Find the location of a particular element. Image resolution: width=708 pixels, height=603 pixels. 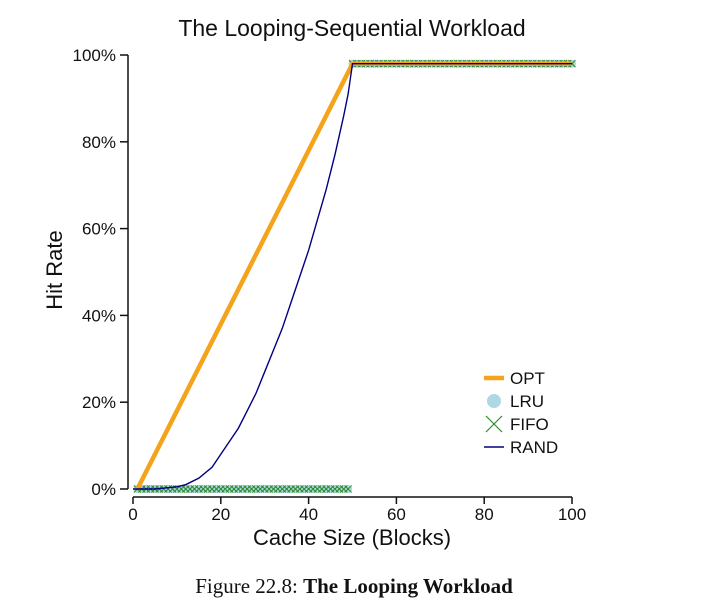

chart-title: The Looping-Sequential Workload is located at coordinates (351, 28).